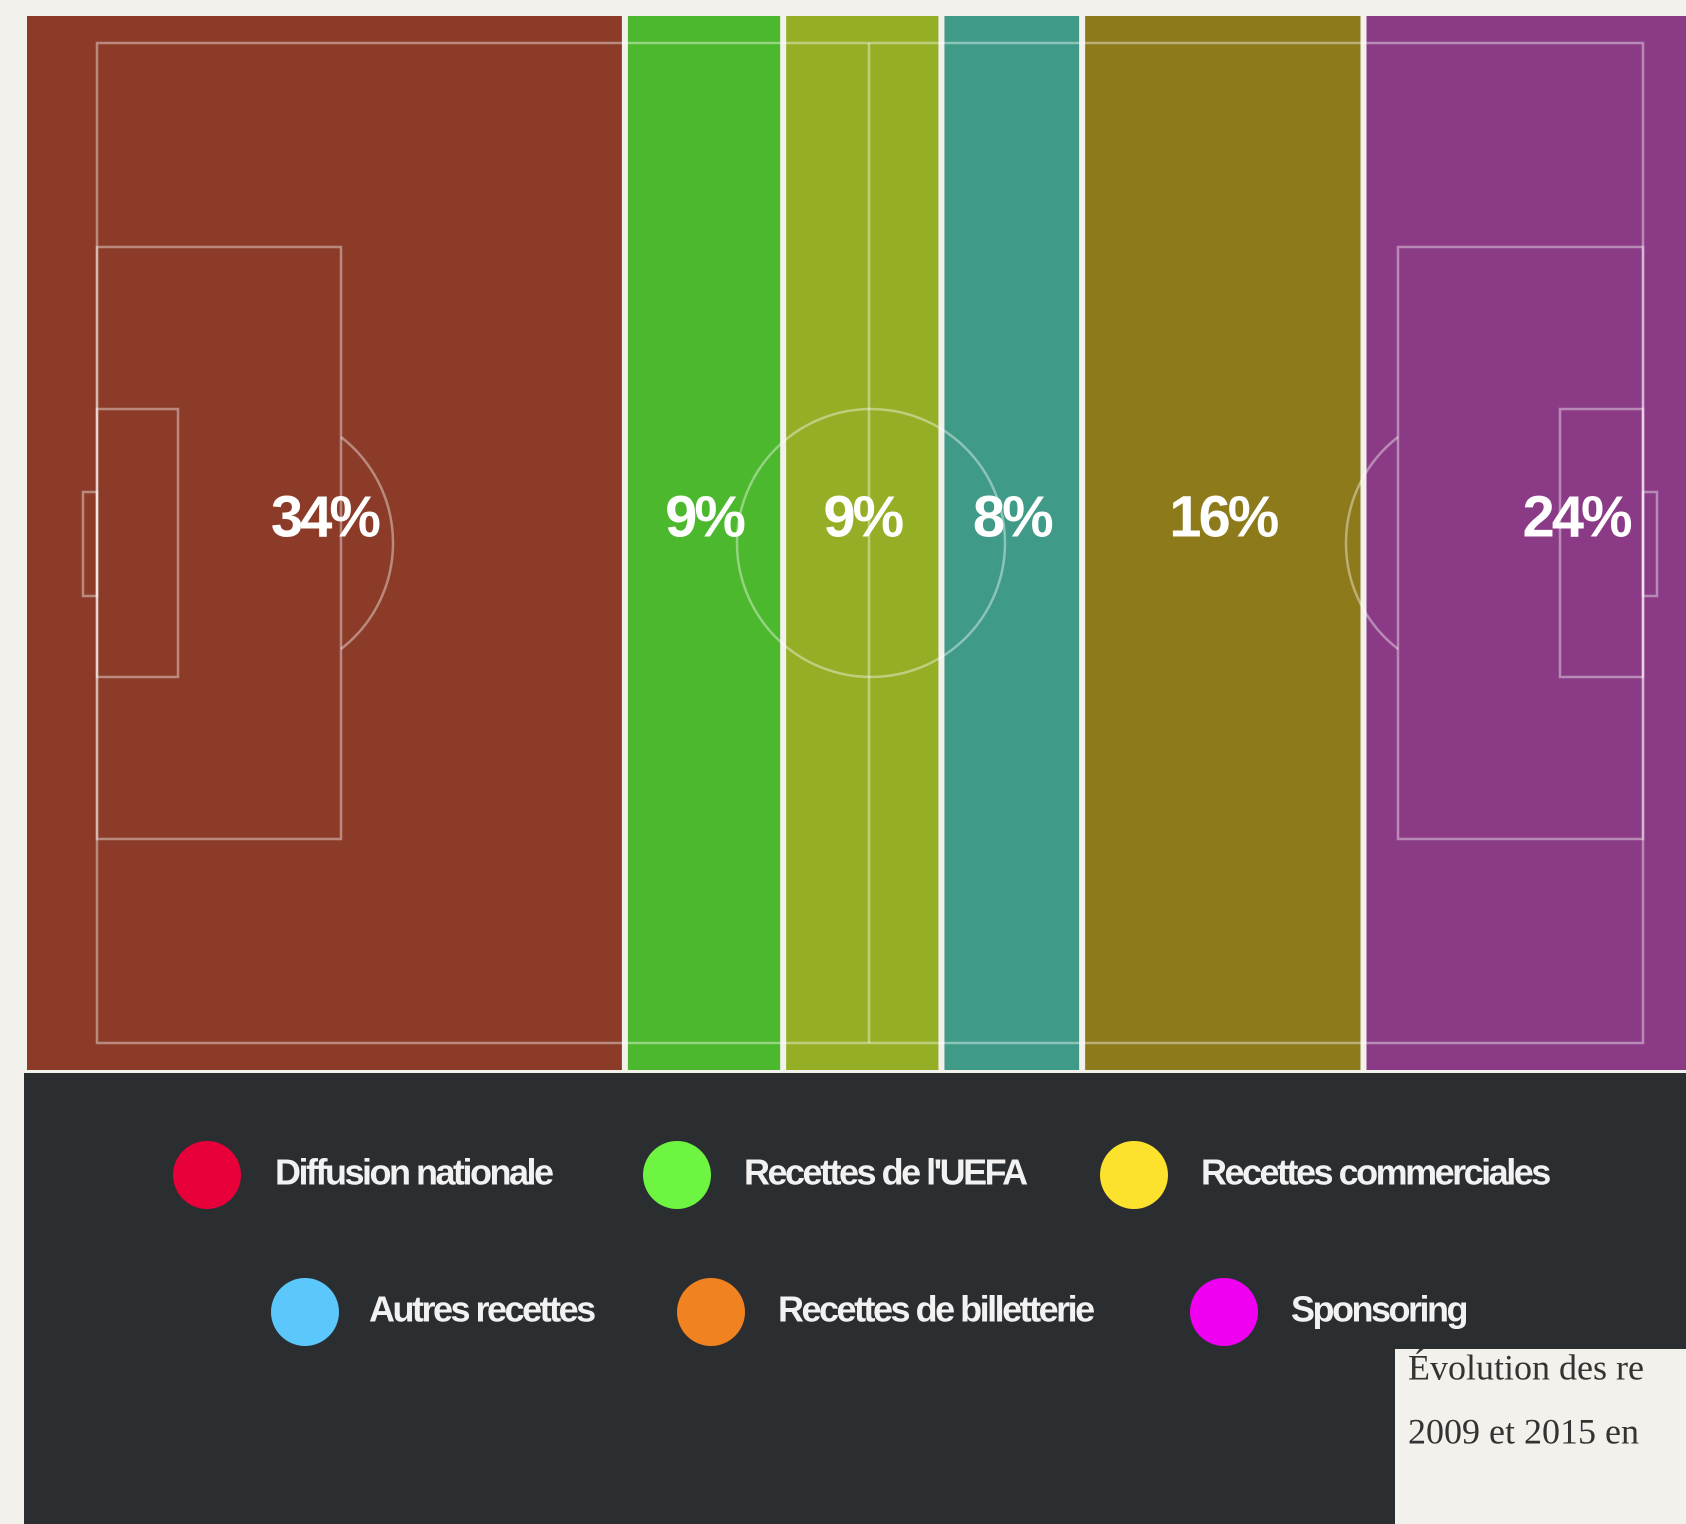 Image resolution: width=1686 pixels, height=1524 pixels. What do you see at coordinates (1577, 516) in the screenshot?
I see `value-label: 24%` at bounding box center [1577, 516].